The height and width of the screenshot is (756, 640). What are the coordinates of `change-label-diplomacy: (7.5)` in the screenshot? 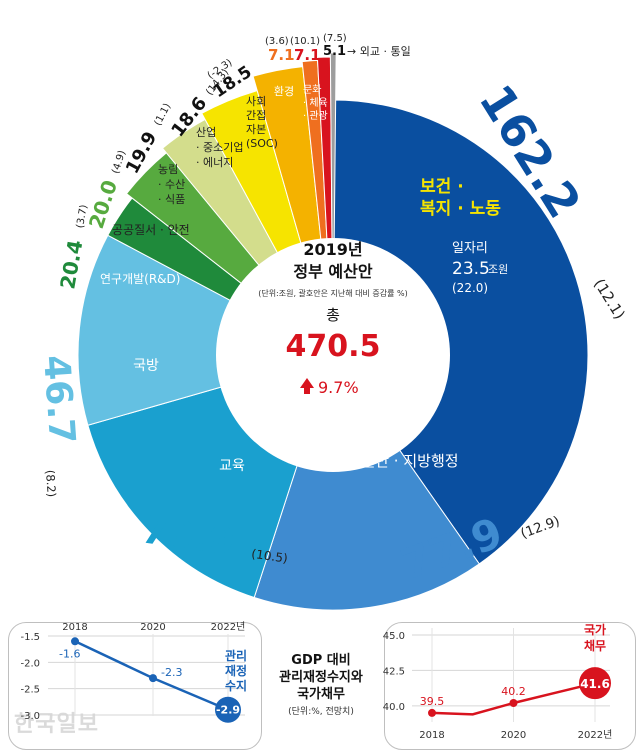 It's located at (335, 38).